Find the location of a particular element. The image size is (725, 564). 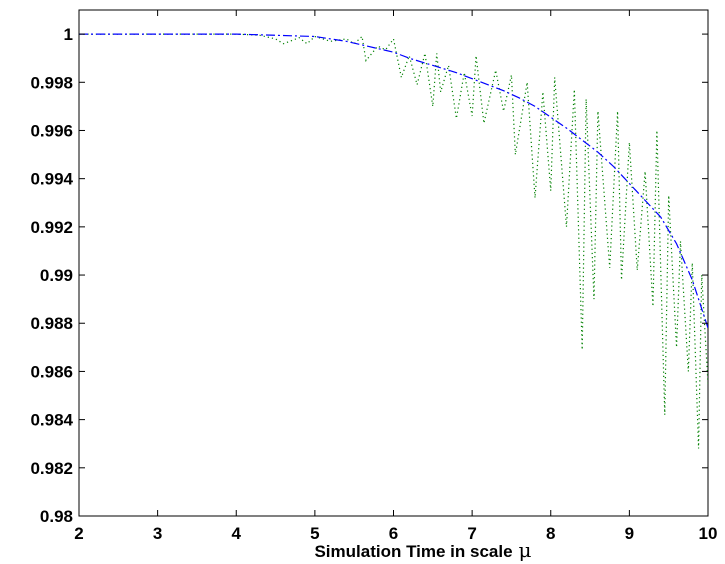

x-tick-label: 4 is located at coordinates (237, 533).